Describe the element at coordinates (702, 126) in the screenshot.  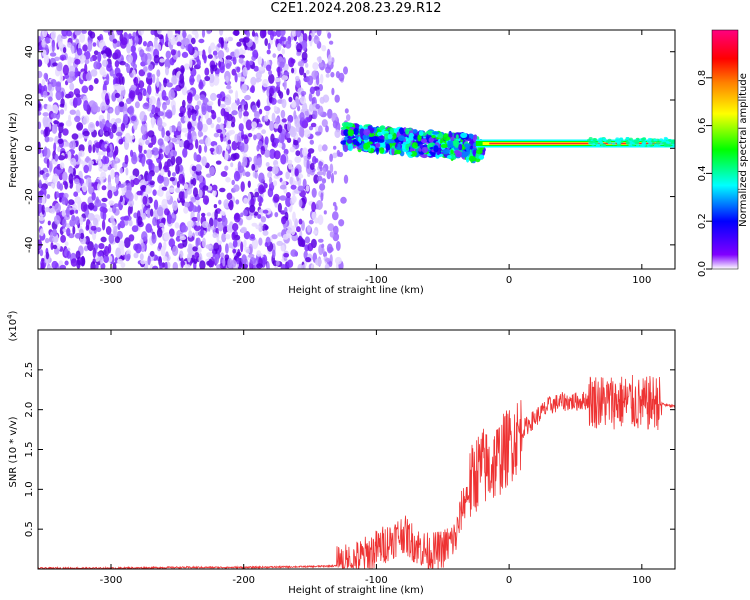
I see `colorbar-tick-label: 0.6` at that location.